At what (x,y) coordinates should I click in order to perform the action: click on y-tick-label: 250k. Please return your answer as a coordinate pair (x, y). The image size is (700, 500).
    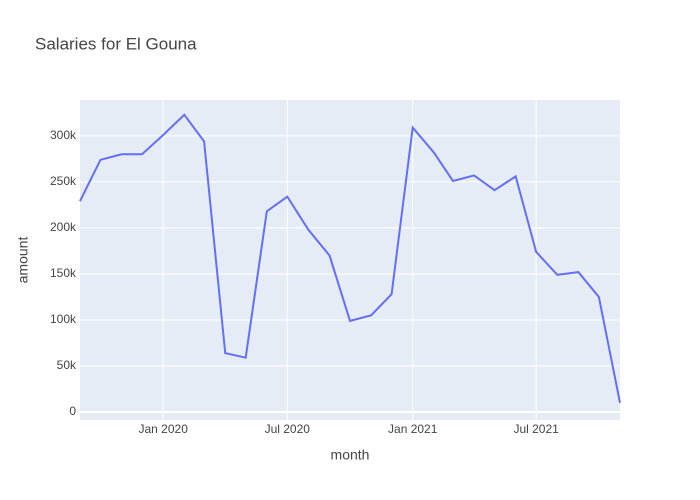
    Looking at the image, I should click on (63, 181).